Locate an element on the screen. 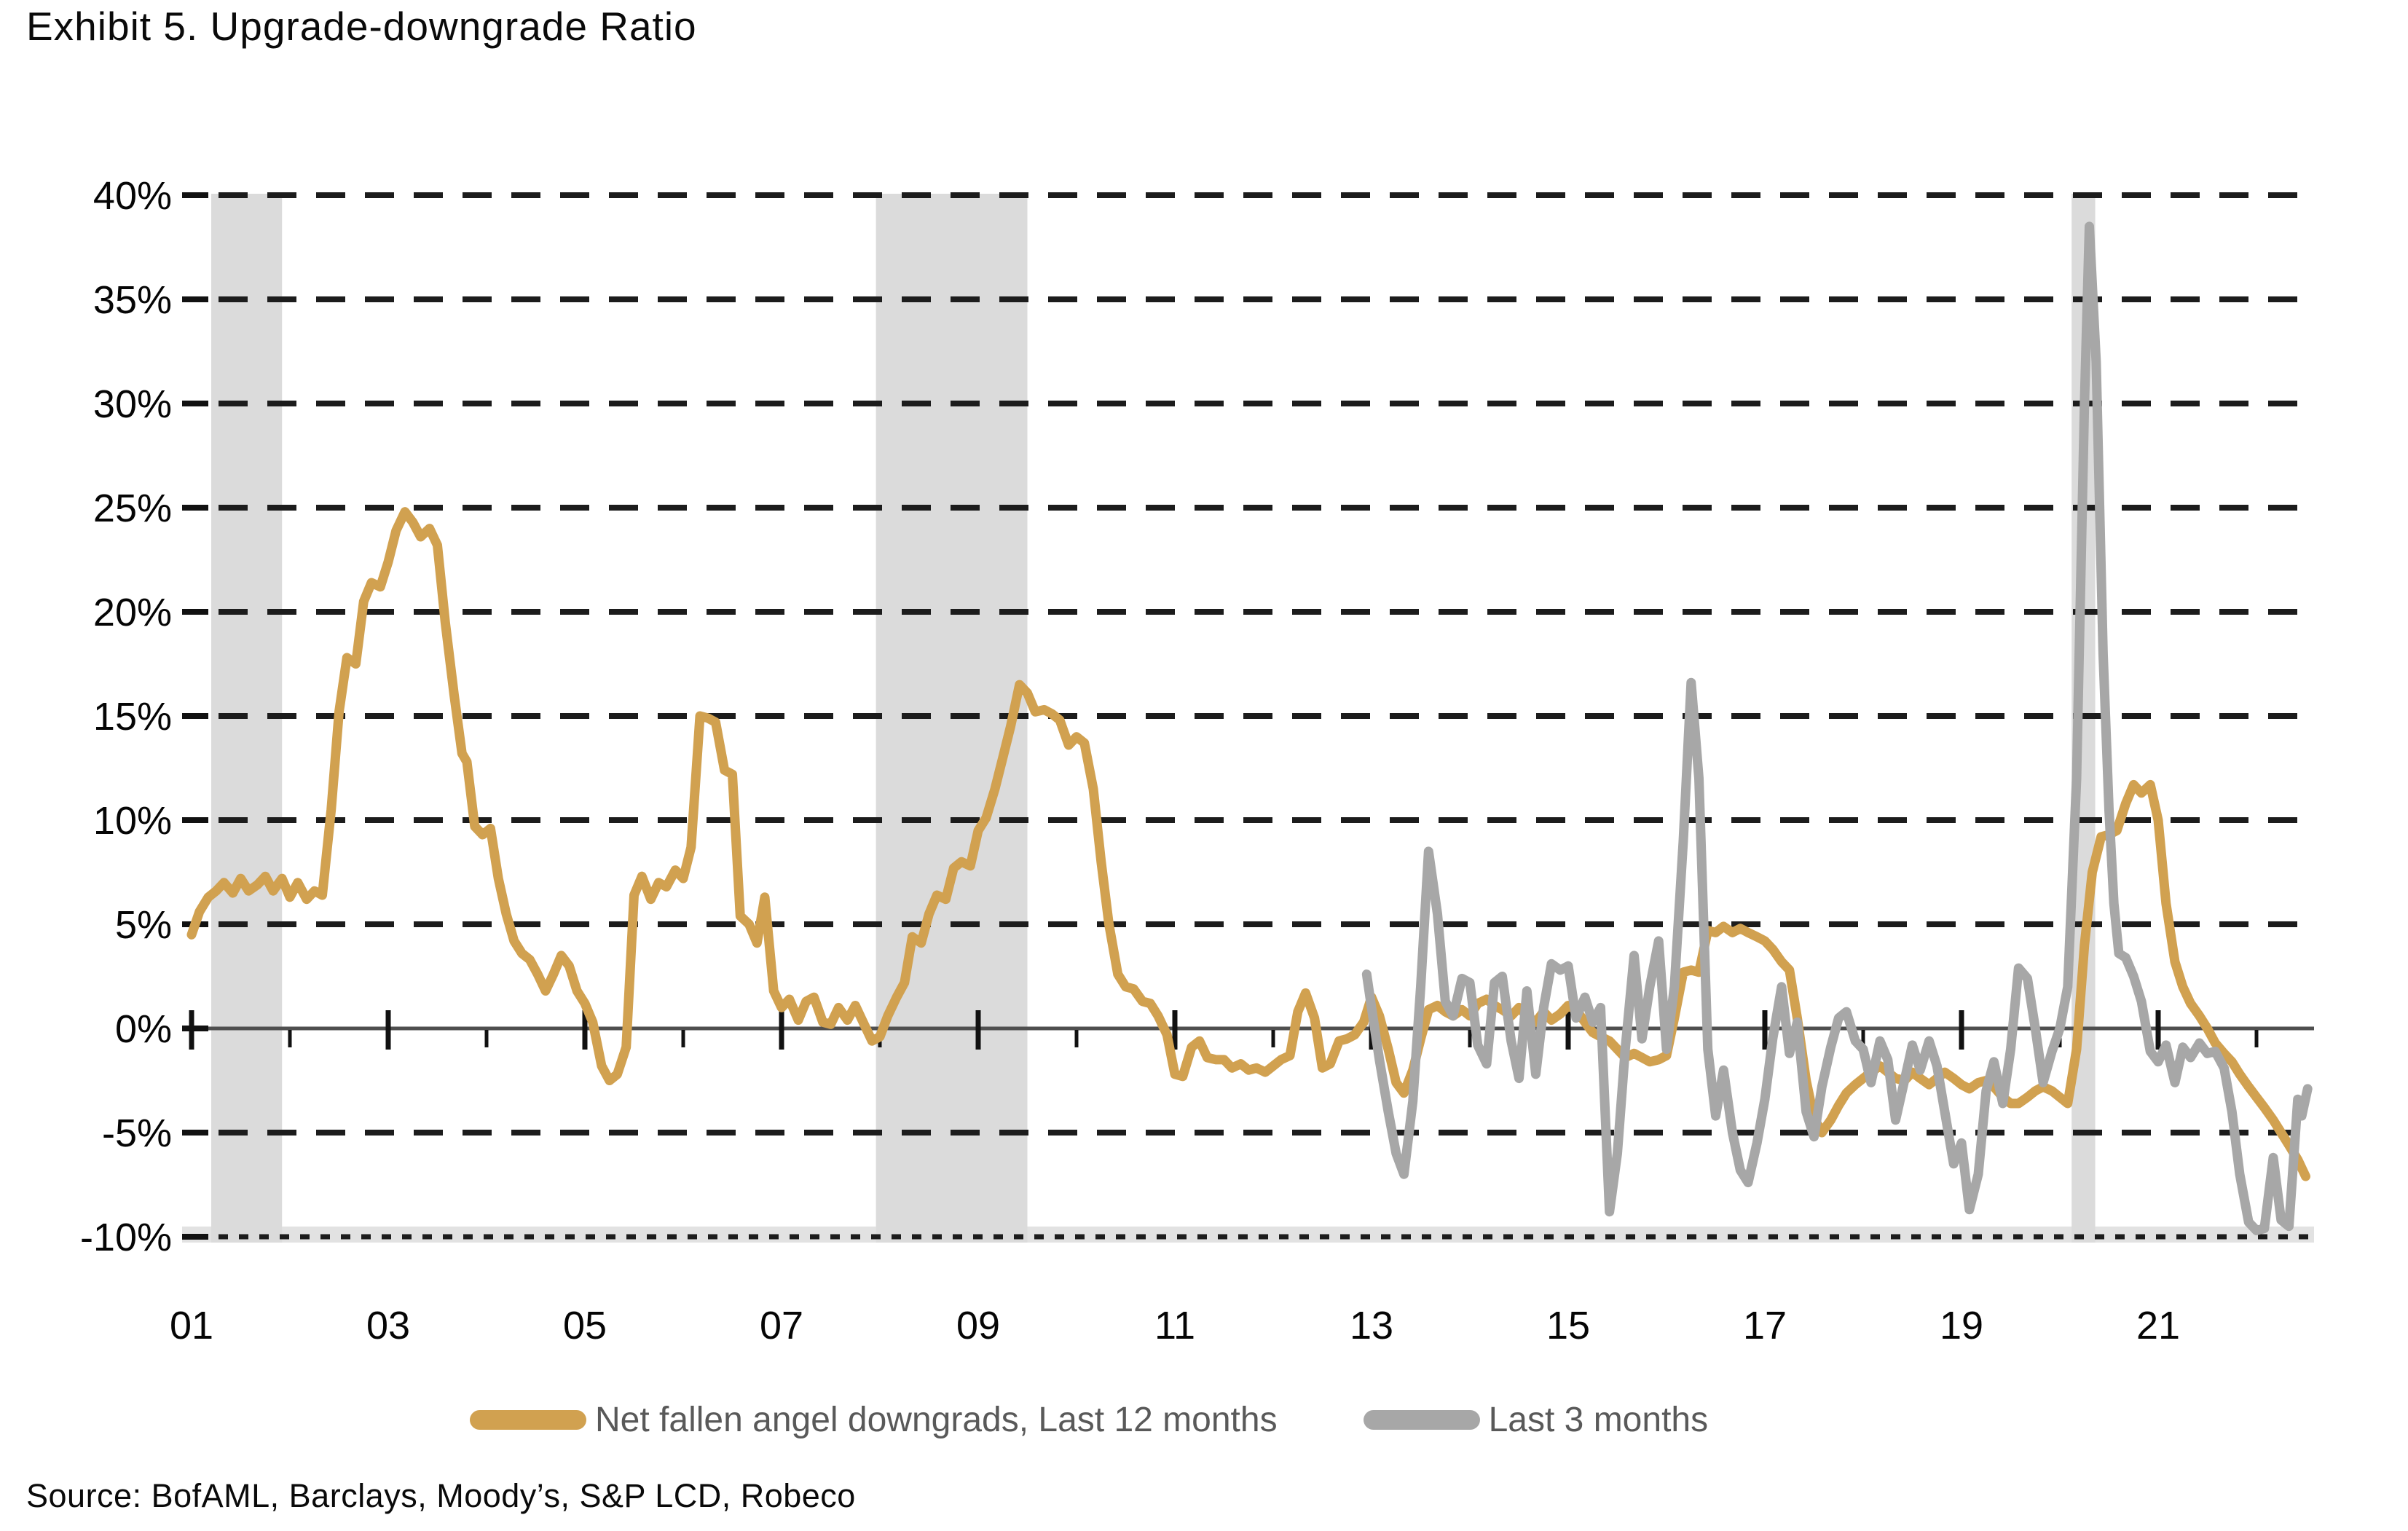  x-axis-label: 07 is located at coordinates (781, 1325).